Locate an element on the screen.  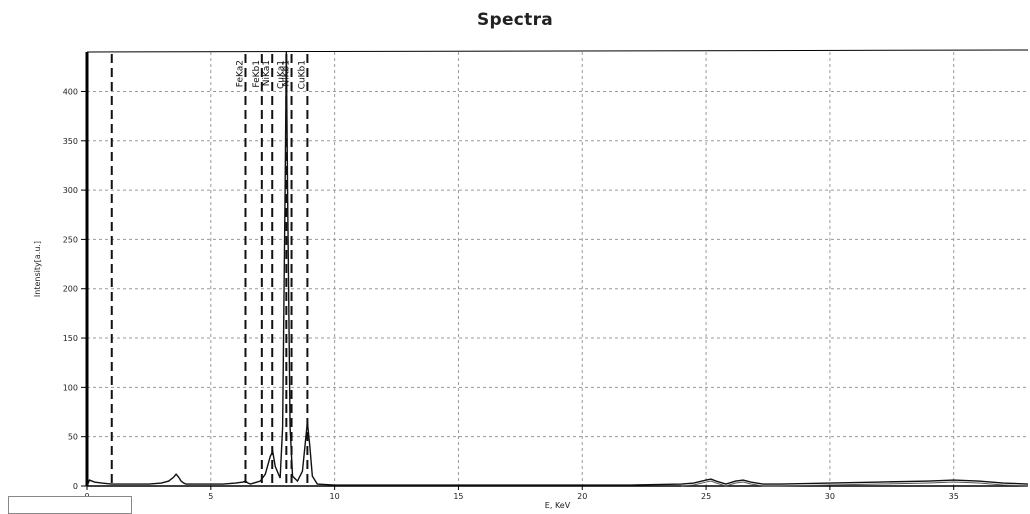
element-marker-label: FeKb1 is located at coordinates (257, 74).